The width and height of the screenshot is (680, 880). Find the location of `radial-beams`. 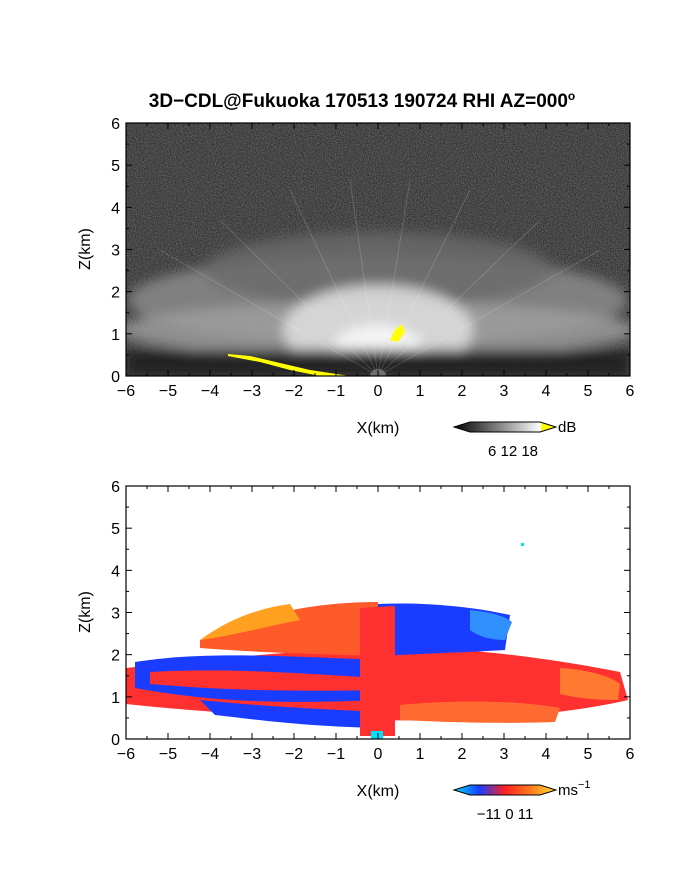

radial-beams is located at coordinates (380, 277).